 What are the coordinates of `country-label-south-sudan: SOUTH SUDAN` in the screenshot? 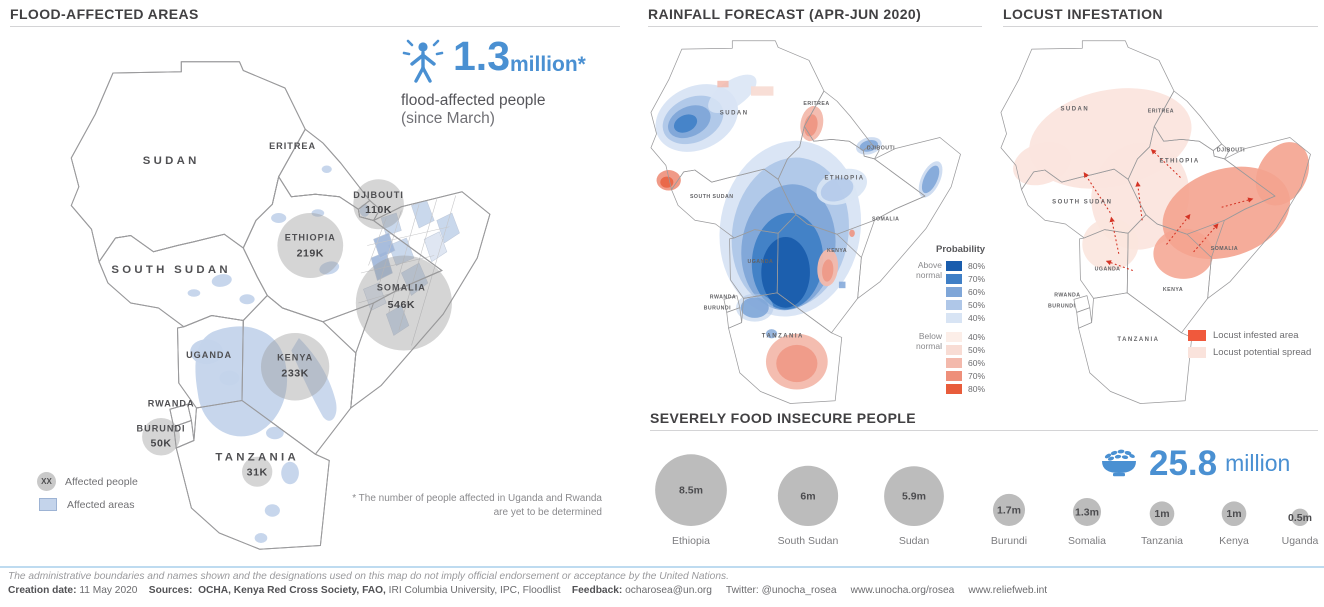 It's located at (171, 270).